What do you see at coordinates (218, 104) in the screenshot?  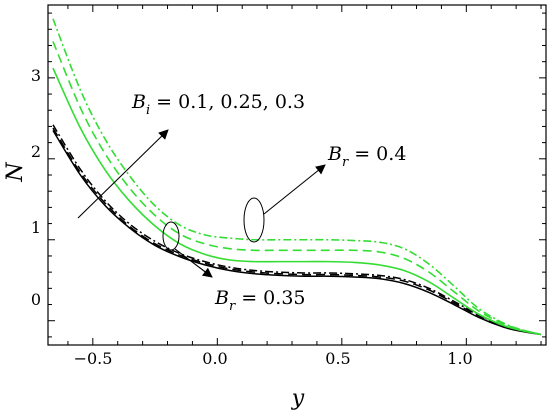 I see `bi-annotation: Bi = 0.1, 0.25, 0.3` at bounding box center [218, 104].